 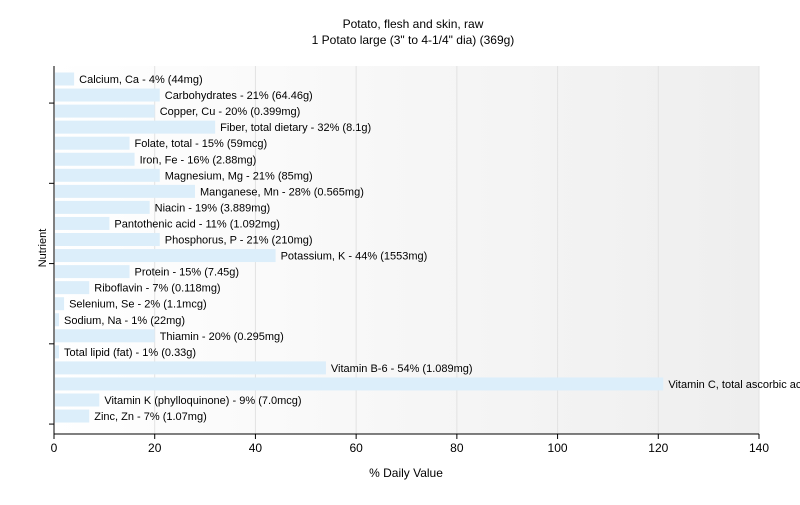 I want to click on bar-label: Protein - 15% (7.45g), so click(x=187, y=273).